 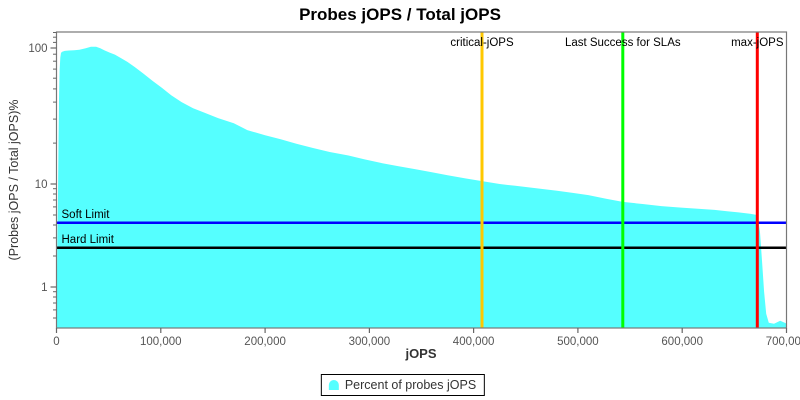 What do you see at coordinates (400, 14) in the screenshot?
I see `chart-title: Probes jOPS / Total jOPS` at bounding box center [400, 14].